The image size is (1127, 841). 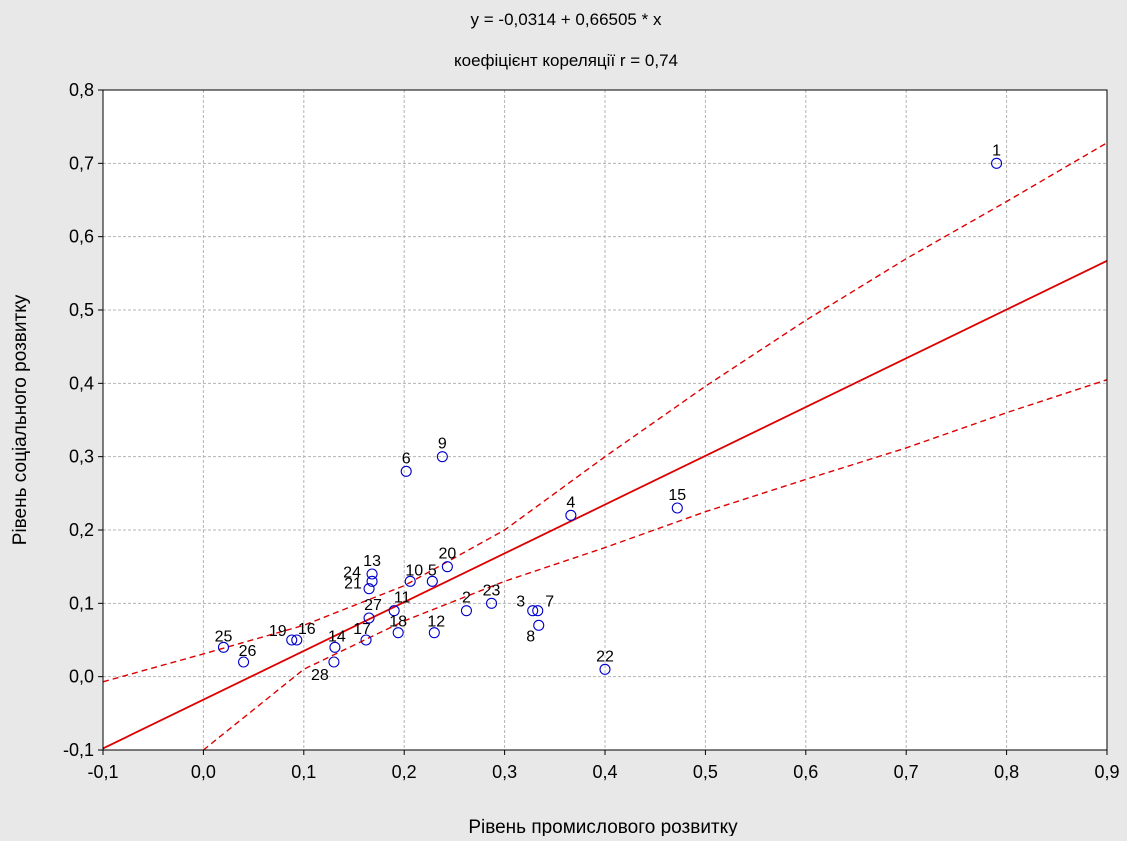 I want to click on data-point-label: 23, so click(x=492, y=590).